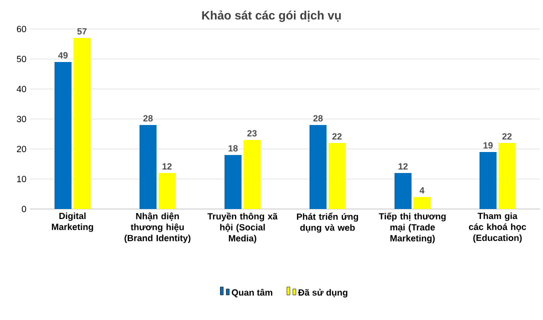 This screenshot has width=543, height=320. What do you see at coordinates (271, 16) in the screenshot?
I see `chart-title: Khảo sát các gói dịch vụ` at bounding box center [271, 16].